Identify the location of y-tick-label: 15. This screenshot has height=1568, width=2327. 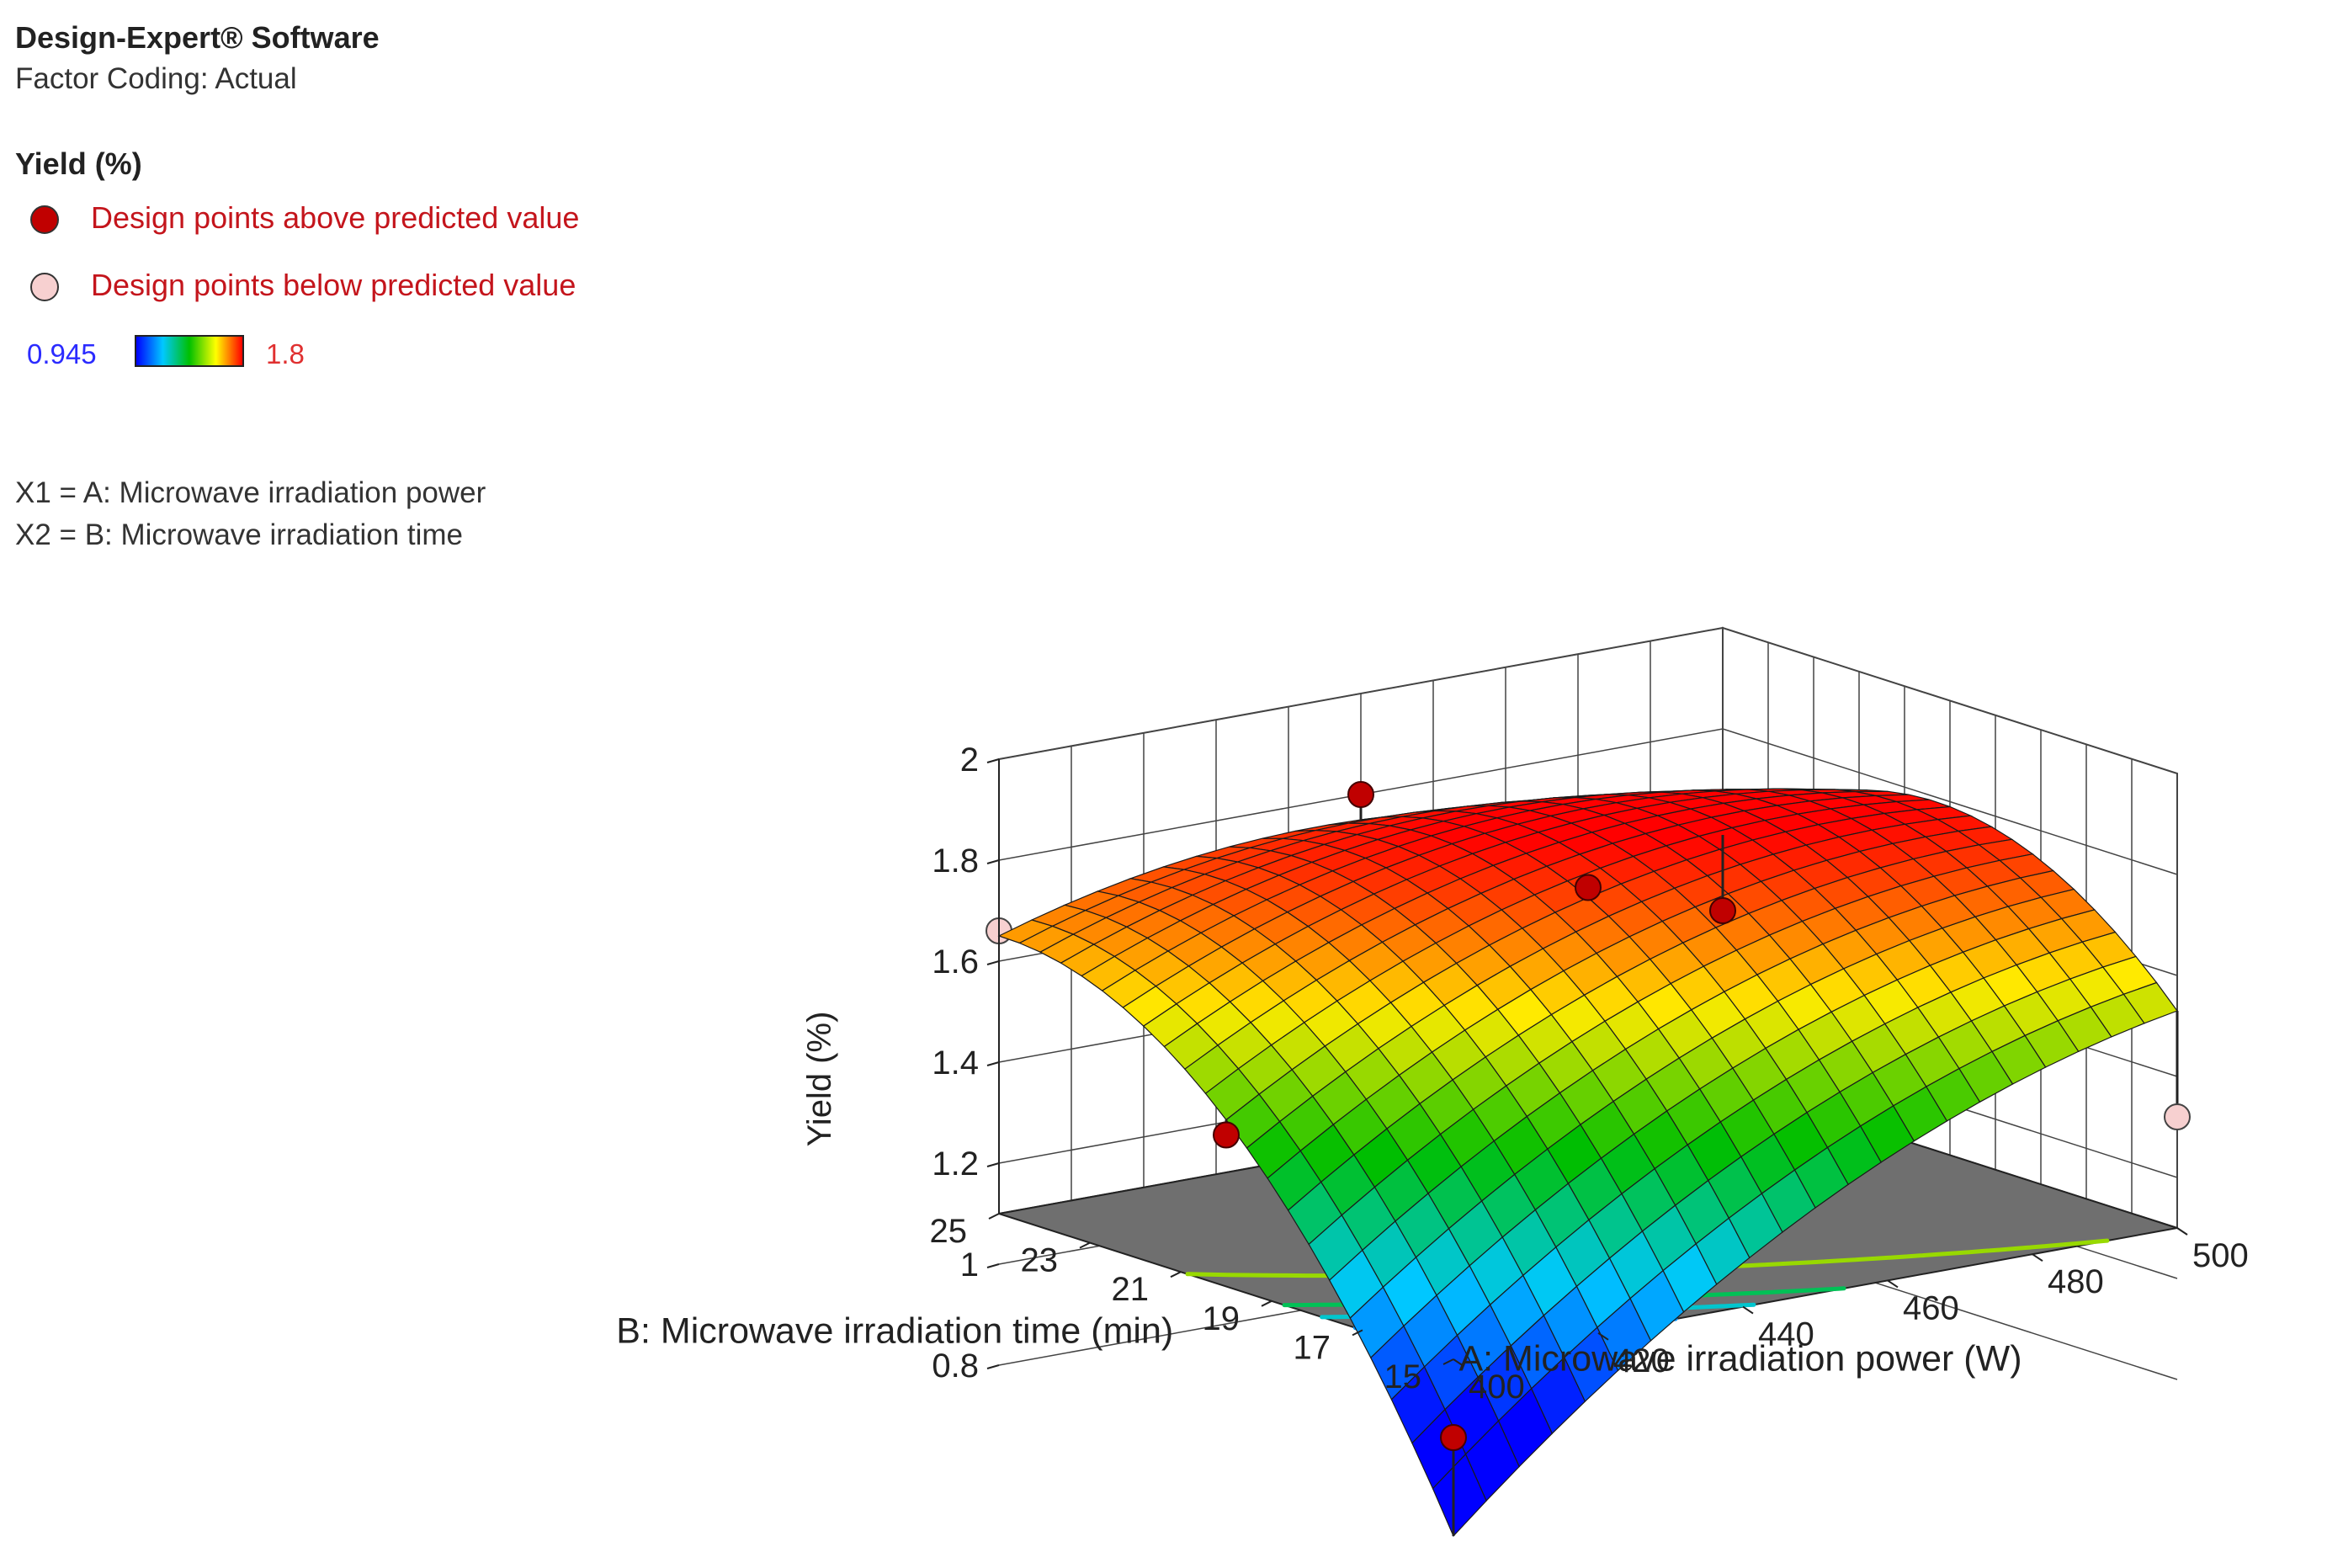
(1403, 1376).